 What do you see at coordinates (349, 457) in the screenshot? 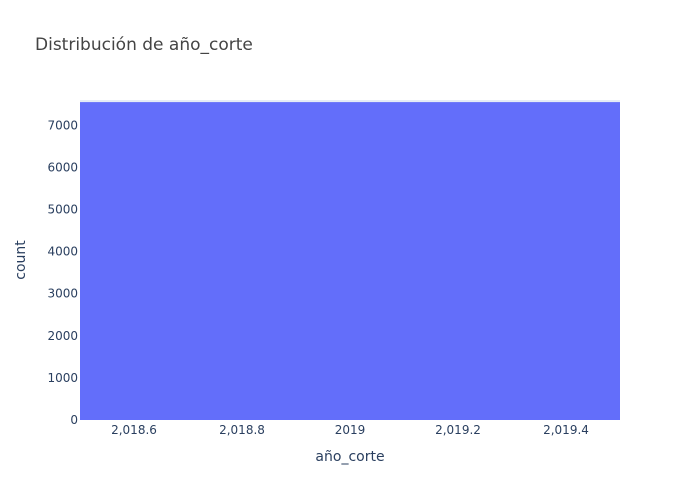
I see `x-axis-label: año_corte` at bounding box center [349, 457].